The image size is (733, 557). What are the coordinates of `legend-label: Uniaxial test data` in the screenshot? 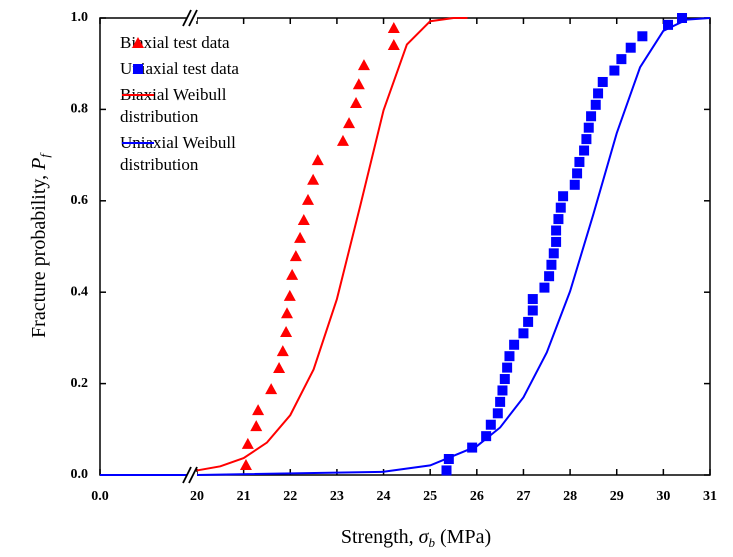 It's located at (179, 68).